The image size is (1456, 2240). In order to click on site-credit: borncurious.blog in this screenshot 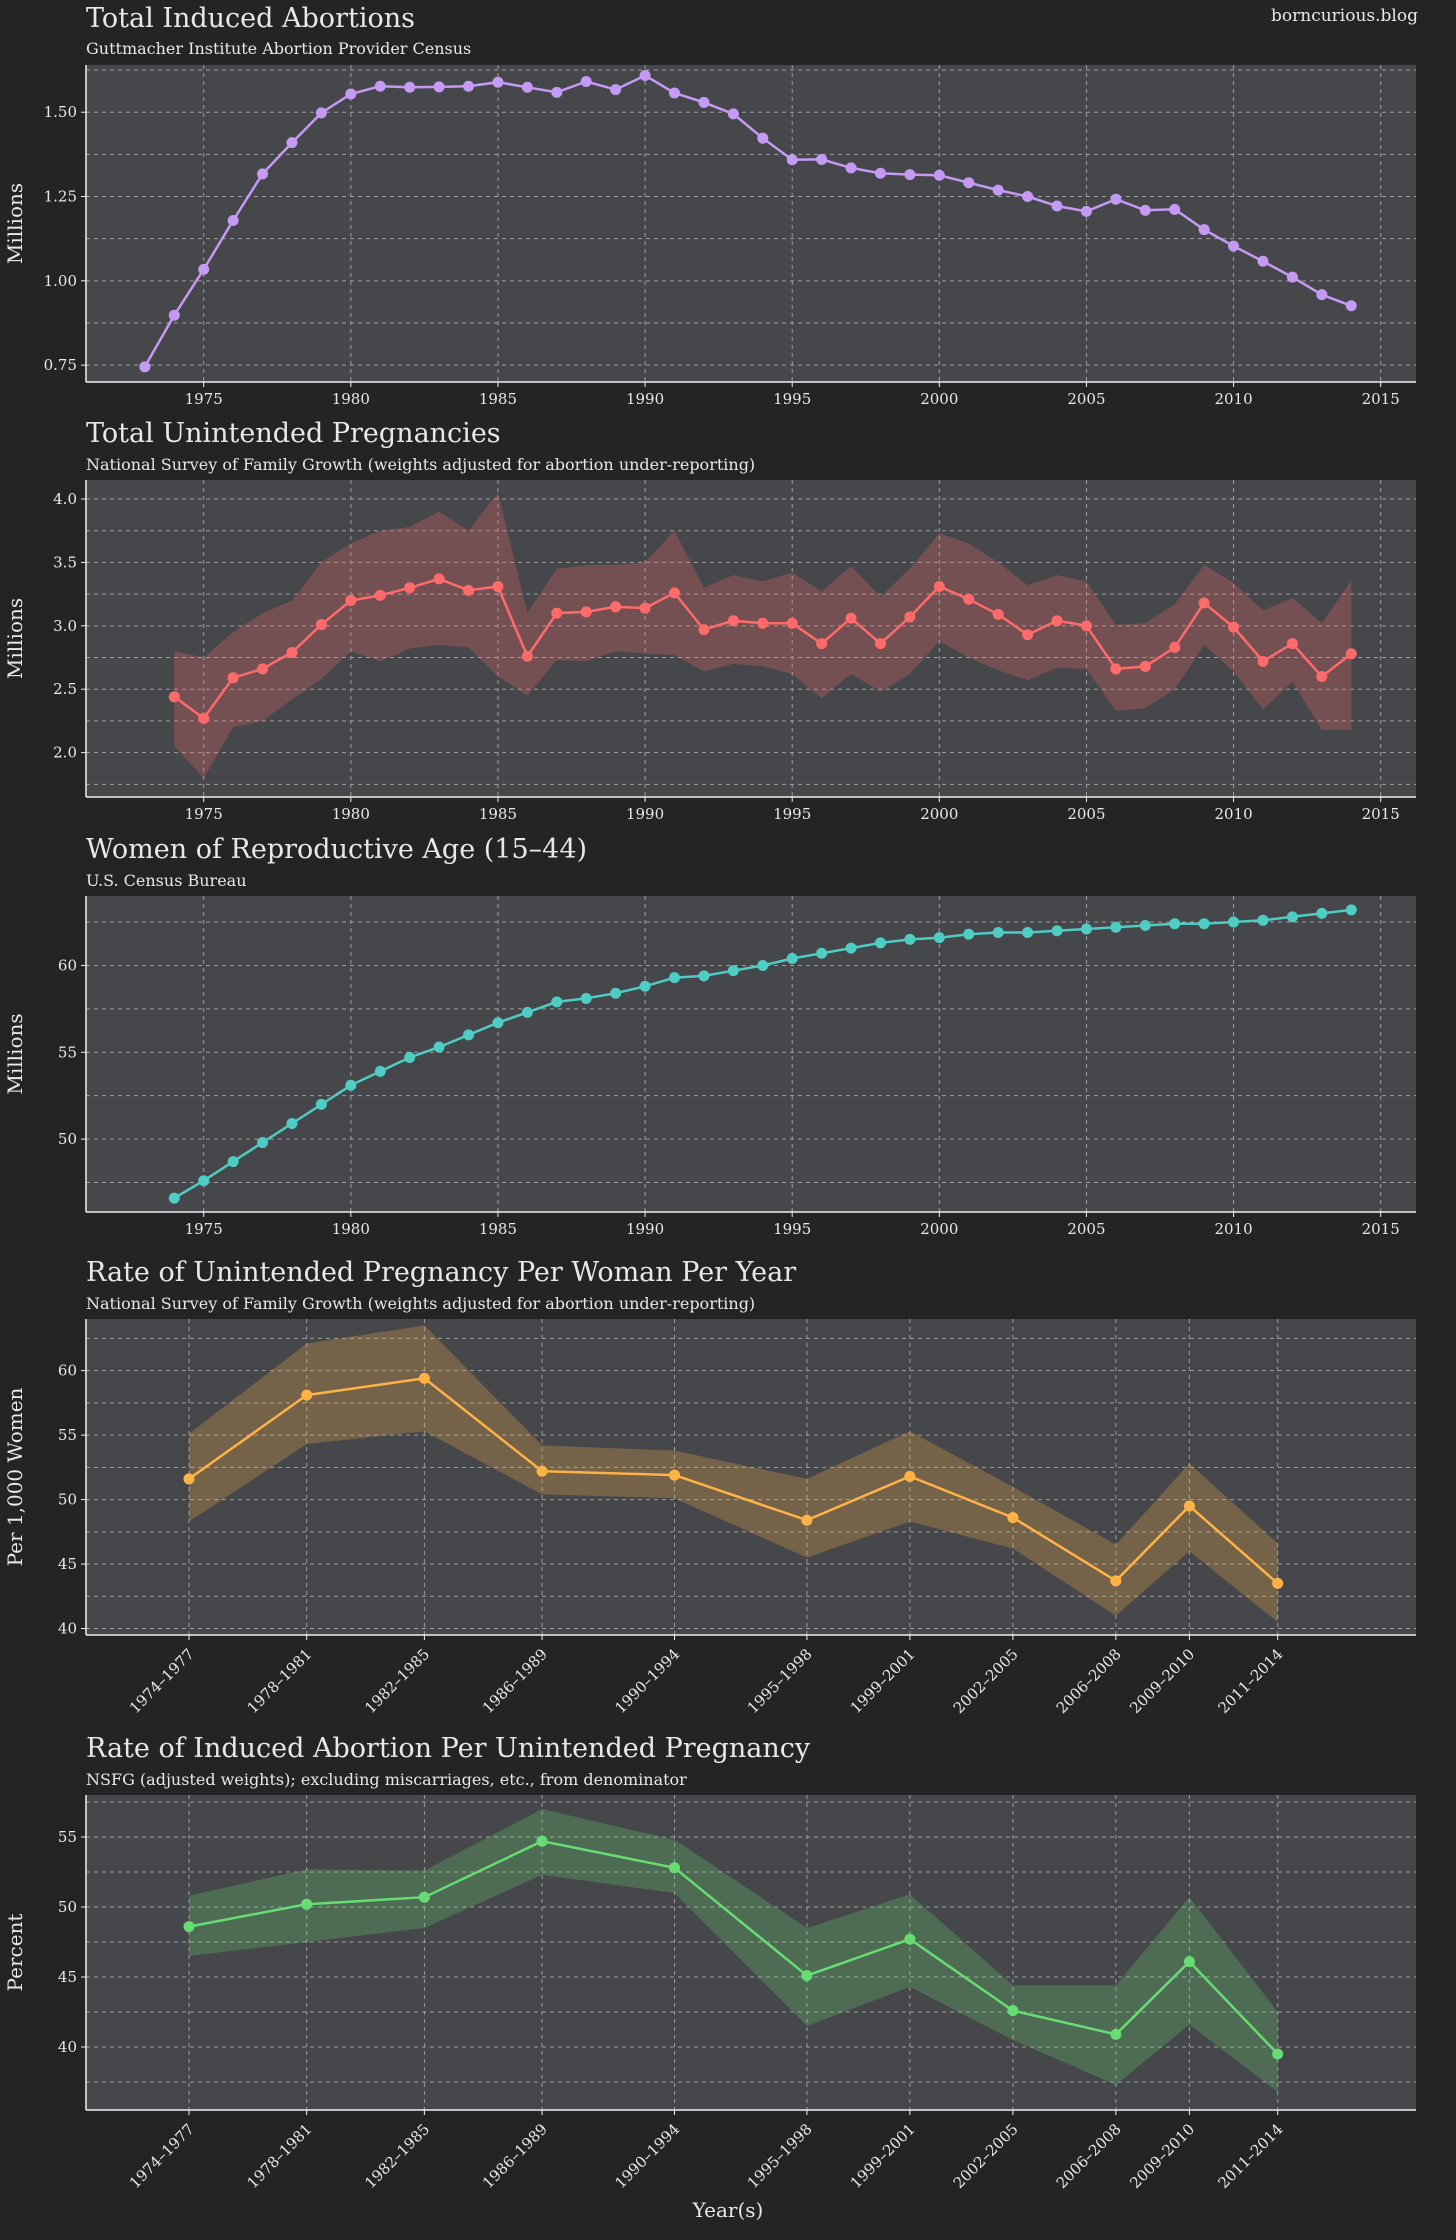, I will do `click(1344, 16)`.